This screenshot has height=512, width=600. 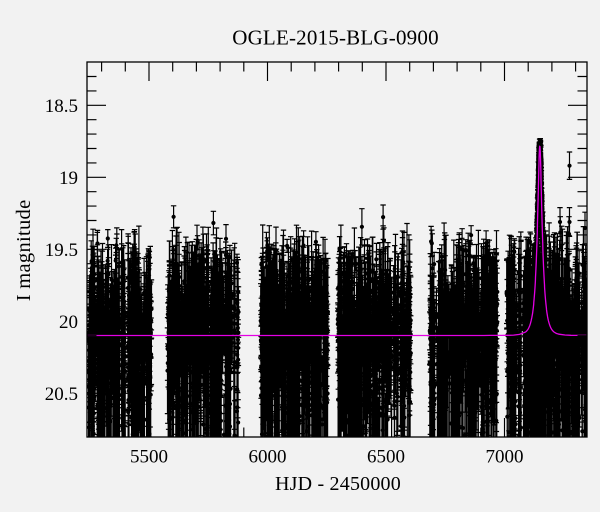 I want to click on svg-text: 5500, so click(x=149, y=457).